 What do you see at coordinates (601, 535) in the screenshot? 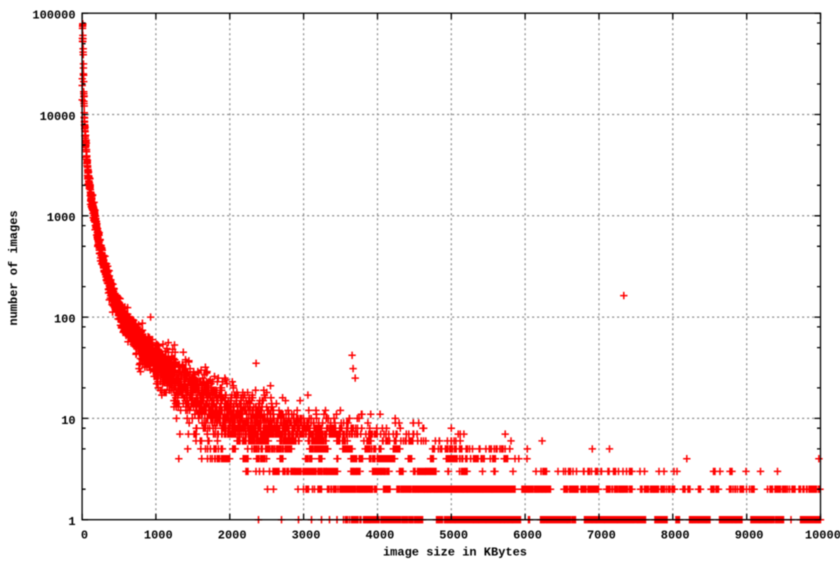
I see `svg-text: 7000` at bounding box center [601, 535].